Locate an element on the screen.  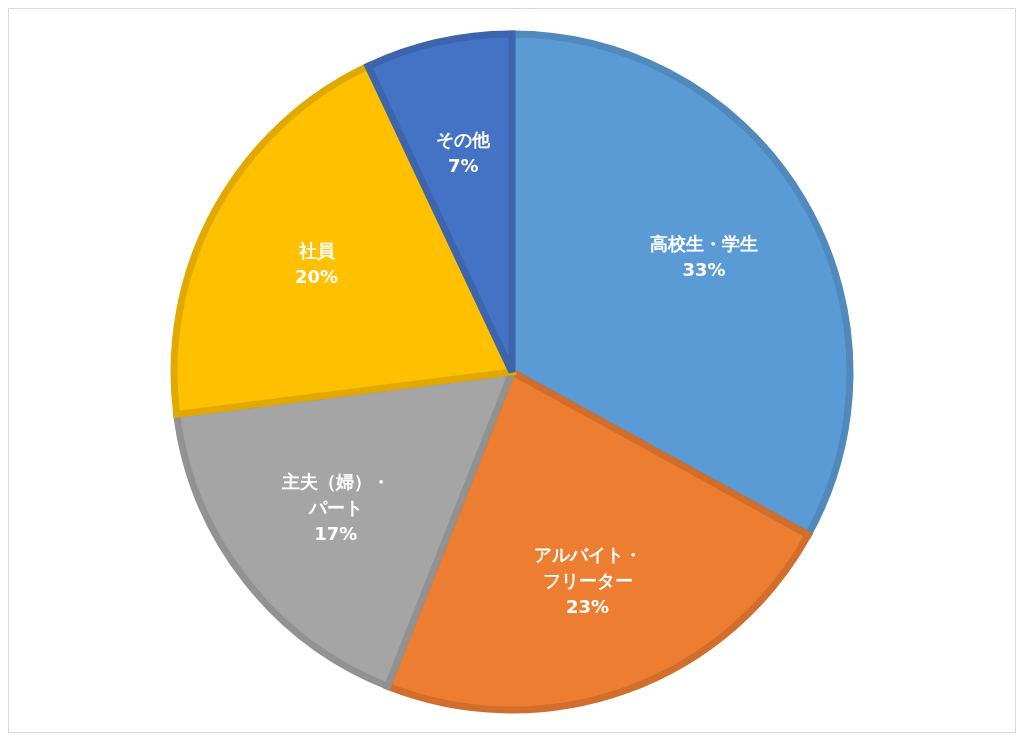
data-label: 7% is located at coordinates (463, 166).